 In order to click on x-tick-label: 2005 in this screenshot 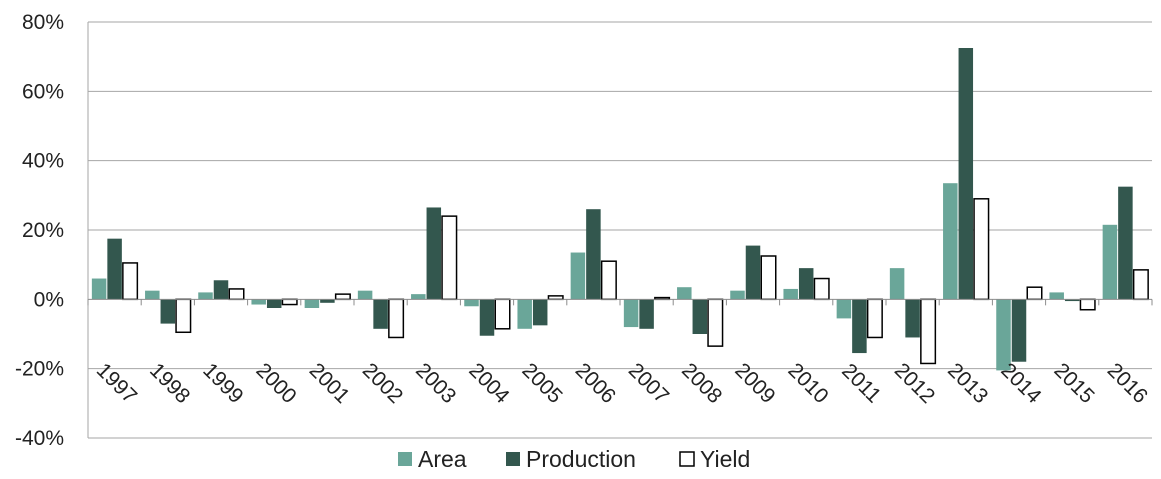, I will do `click(541, 383)`.